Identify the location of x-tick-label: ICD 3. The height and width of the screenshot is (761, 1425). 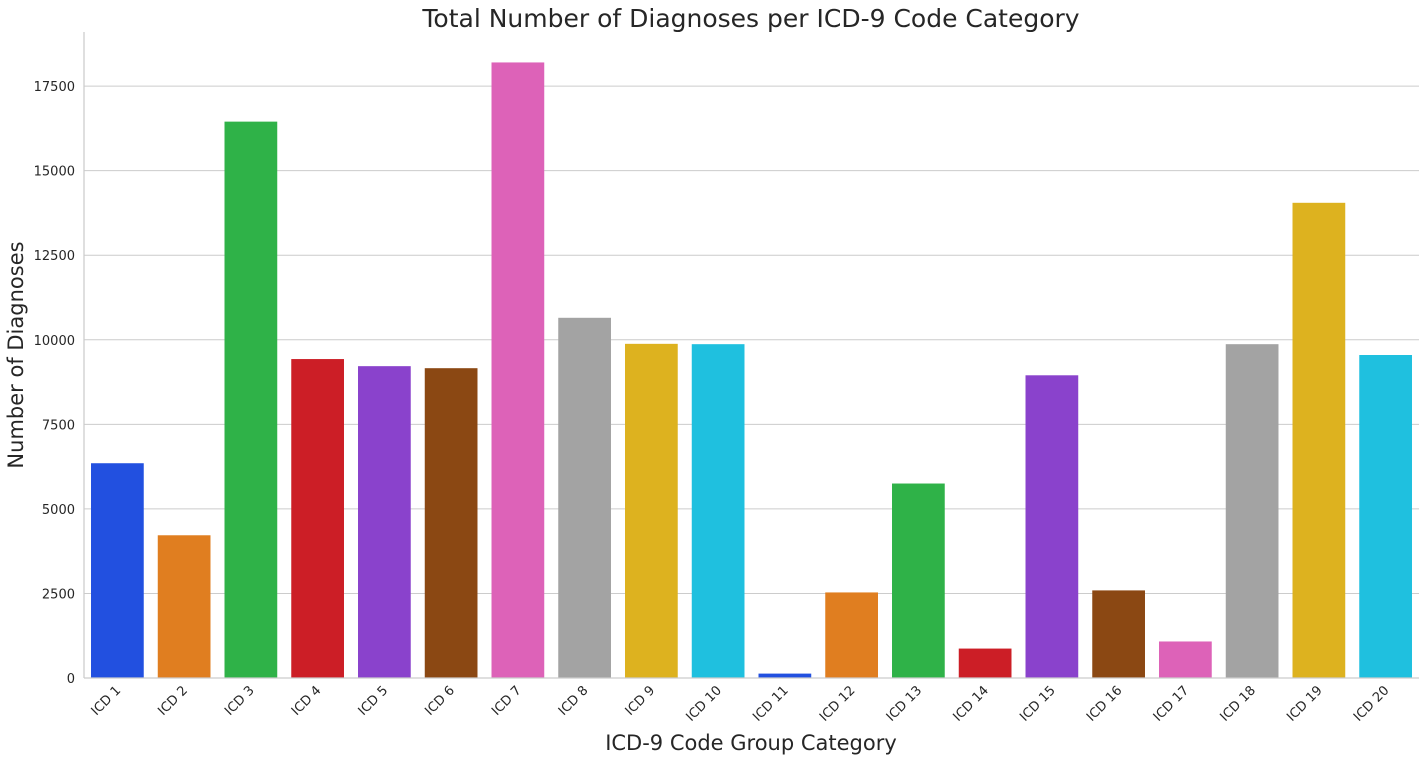
(240, 701).